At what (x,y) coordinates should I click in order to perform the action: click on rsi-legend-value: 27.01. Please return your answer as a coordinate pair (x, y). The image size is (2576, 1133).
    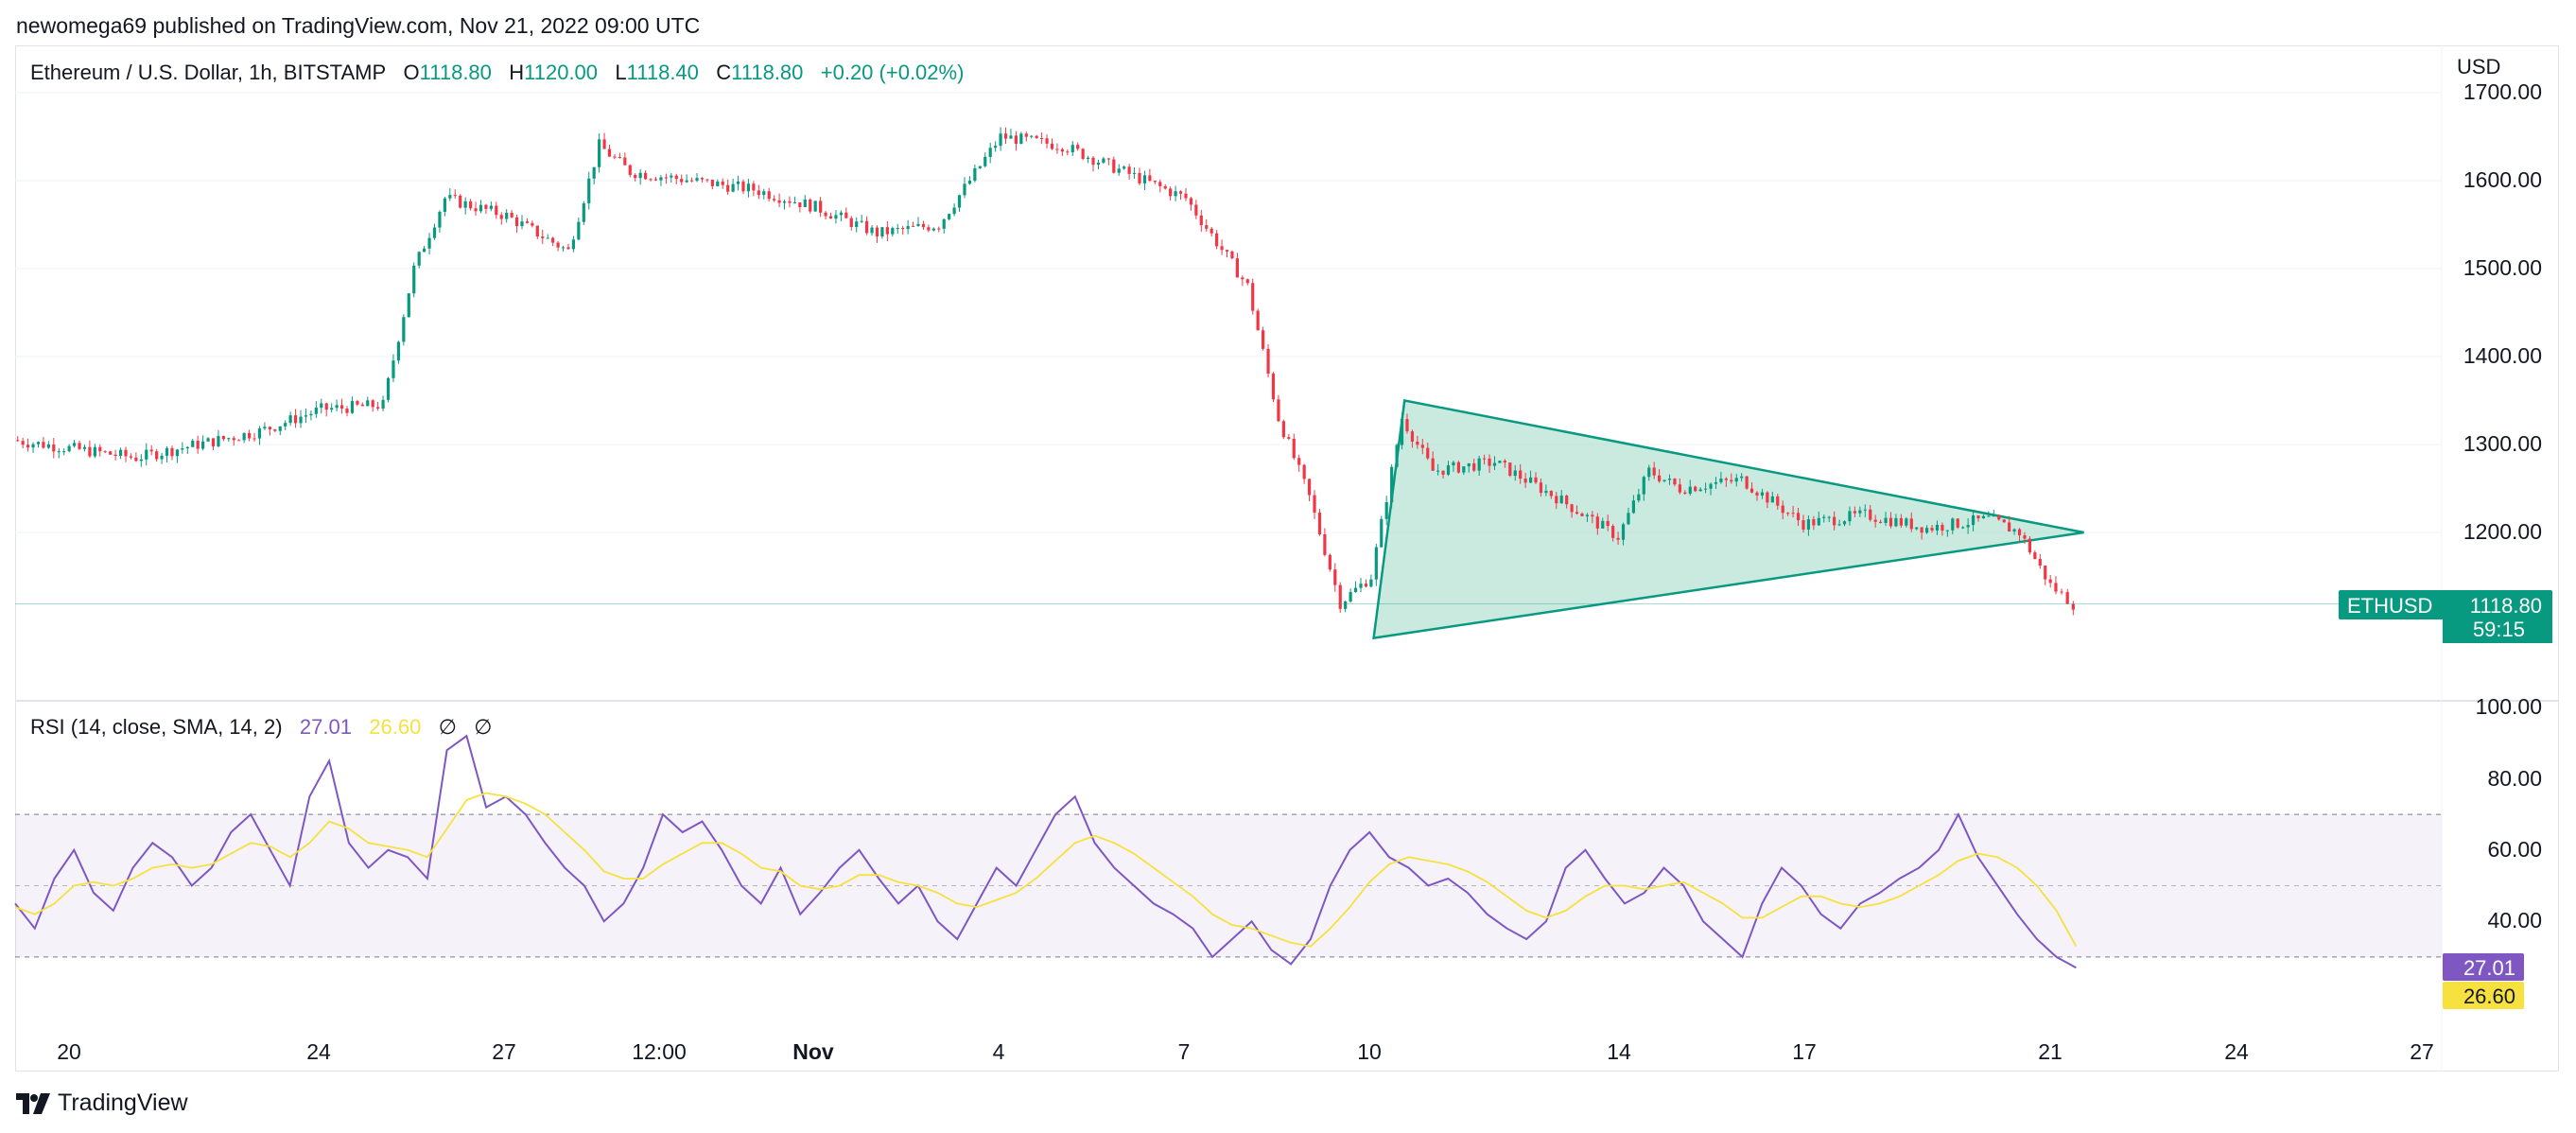
    Looking at the image, I should click on (325, 727).